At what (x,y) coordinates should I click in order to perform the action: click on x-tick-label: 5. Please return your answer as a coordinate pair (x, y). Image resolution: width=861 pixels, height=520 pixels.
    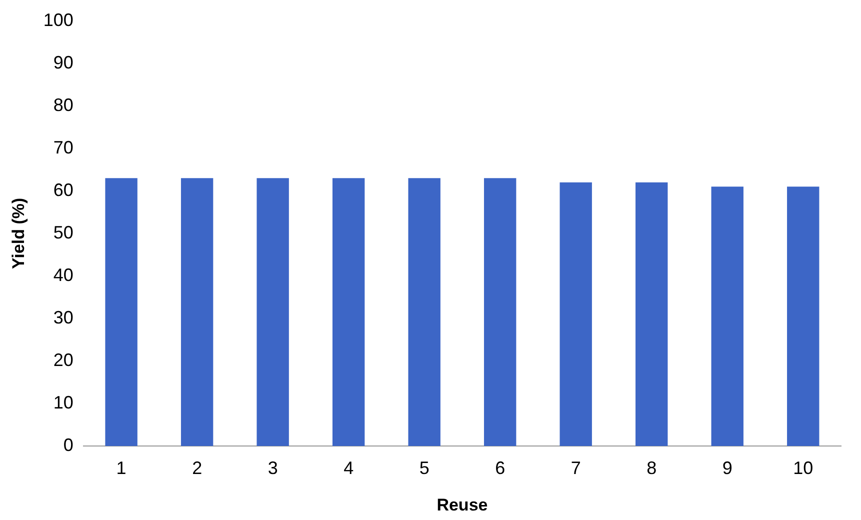
    Looking at the image, I should click on (424, 468).